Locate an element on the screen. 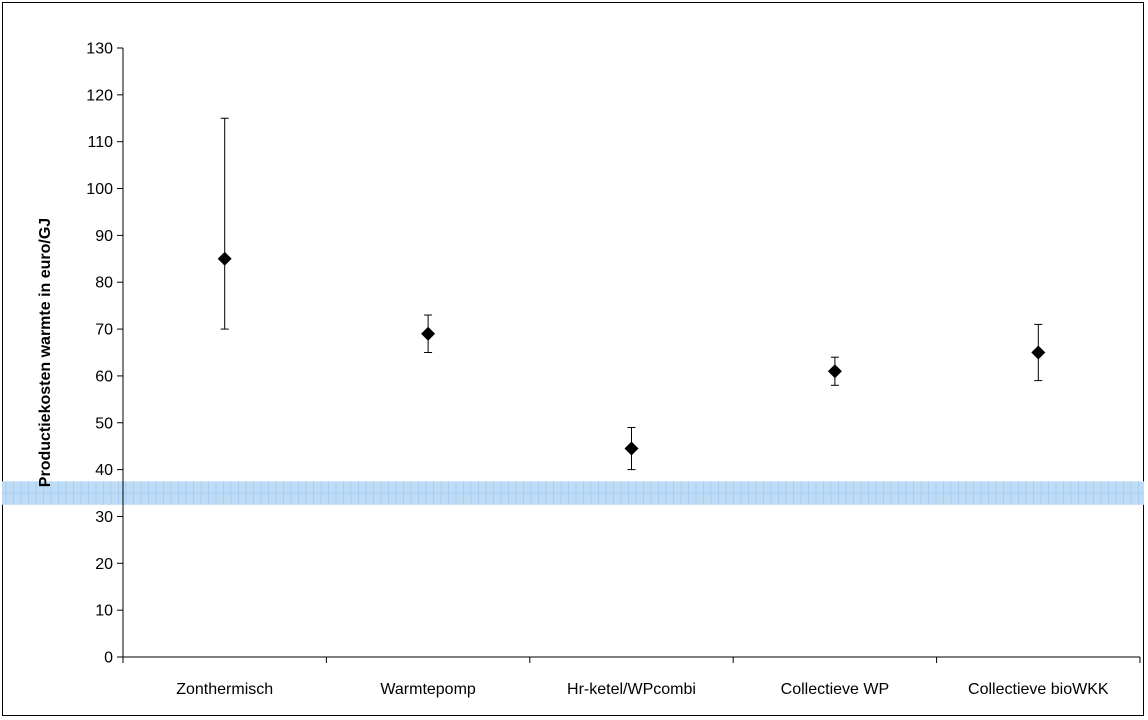 The width and height of the screenshot is (1148, 720). y-tick-label: 40 is located at coordinates (104, 470).